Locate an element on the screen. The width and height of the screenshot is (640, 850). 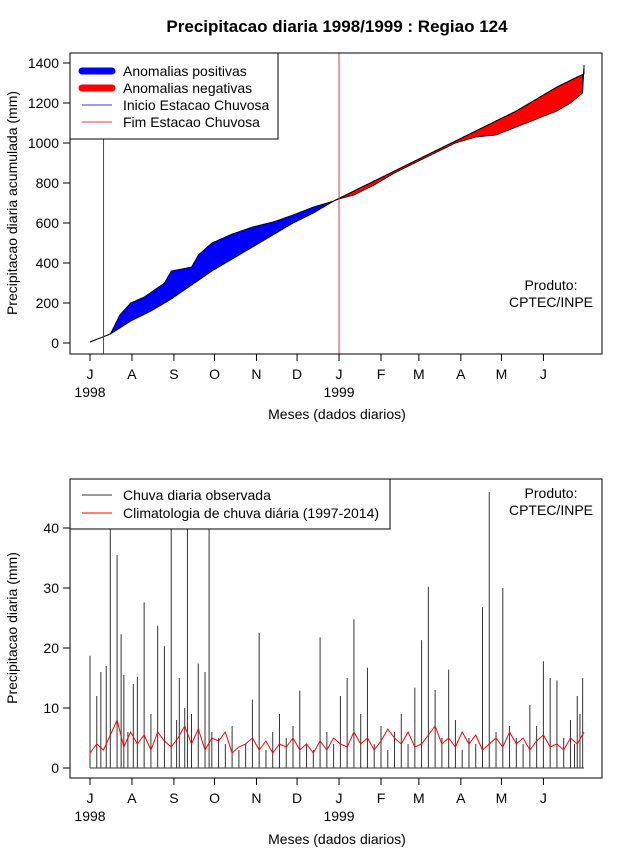
legend-label-negative: Anomalias negativas is located at coordinates (187, 88).